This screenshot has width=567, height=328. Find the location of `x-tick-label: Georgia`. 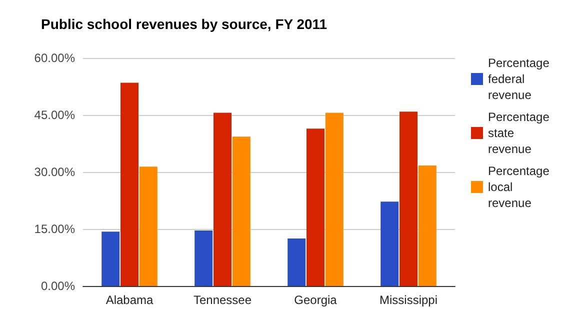

x-tick-label: Georgia is located at coordinates (316, 300).